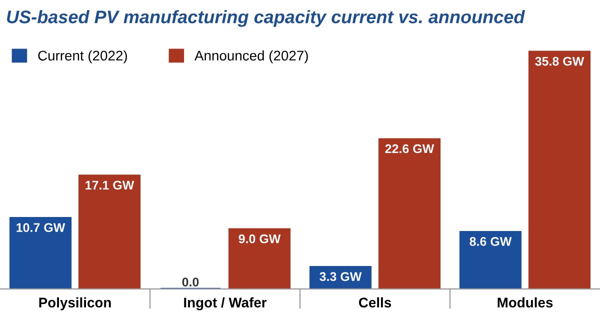 This screenshot has height=336, width=600. What do you see at coordinates (190, 282) in the screenshot?
I see `data-label: 0.0` at bounding box center [190, 282].